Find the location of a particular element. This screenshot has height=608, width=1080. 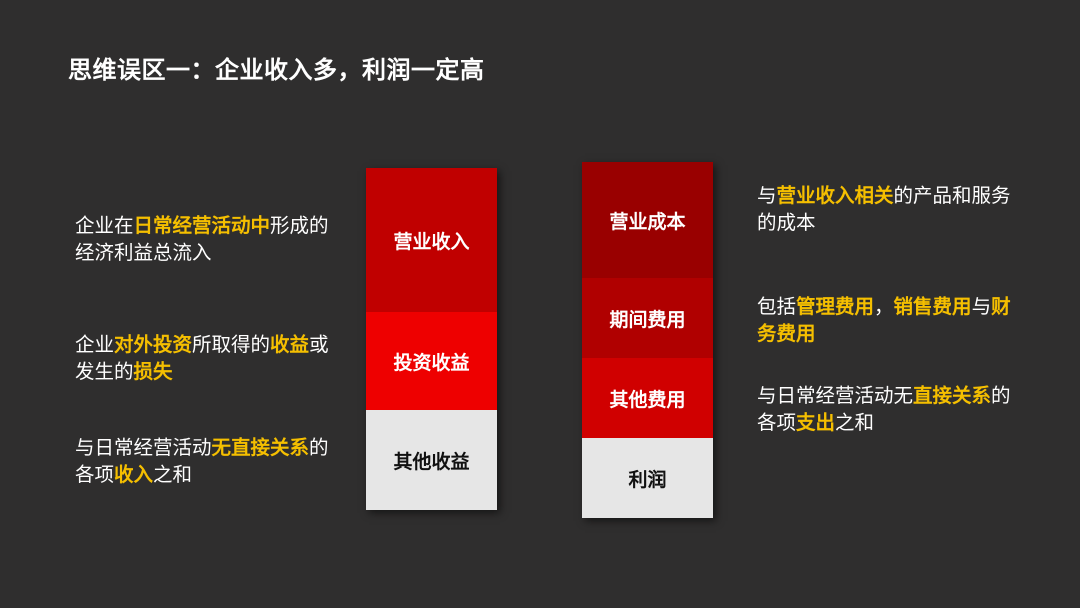

text-segment: 形成的经济利益总流入 is located at coordinates (202, 239).